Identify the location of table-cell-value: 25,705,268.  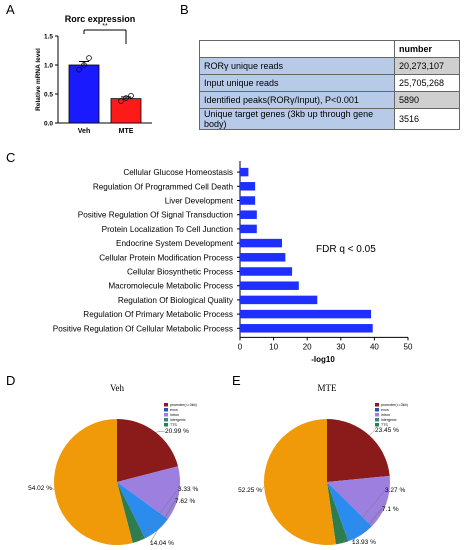
(427, 83).